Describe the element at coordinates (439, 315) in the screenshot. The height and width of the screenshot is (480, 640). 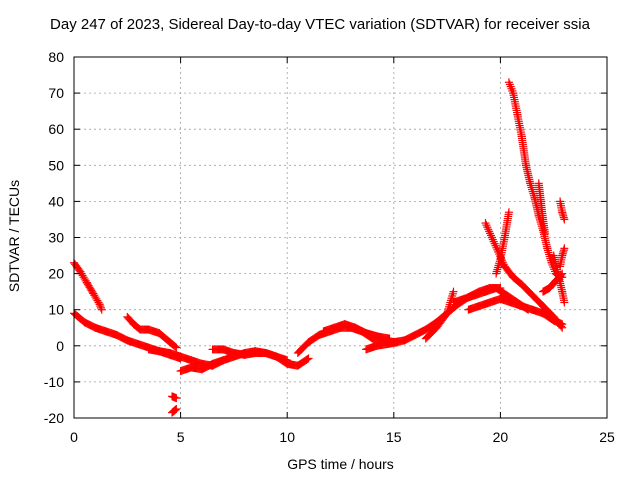
I see `series-arc-m` at that location.